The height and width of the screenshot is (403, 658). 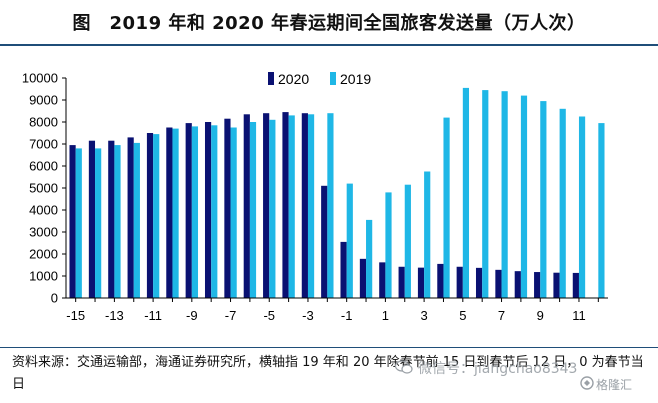 What do you see at coordinates (385, 315) in the screenshot?
I see `x-tick-label: 1` at bounding box center [385, 315].